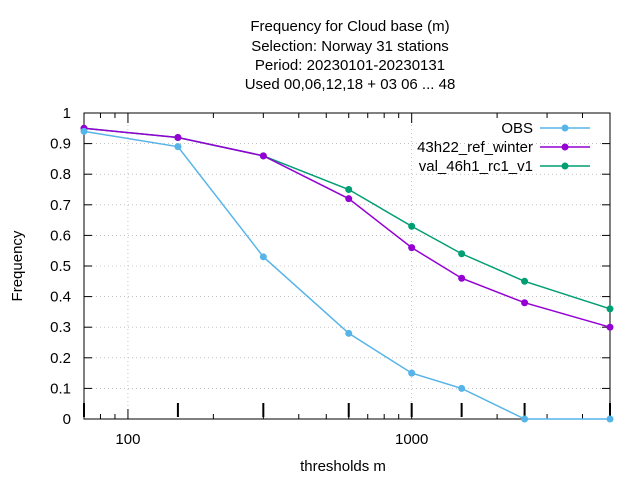 Image resolution: width=640 pixels, height=480 pixels. Describe the element at coordinates (60, 144) in the screenshot. I see `y-tick-label: 0.9` at that location.